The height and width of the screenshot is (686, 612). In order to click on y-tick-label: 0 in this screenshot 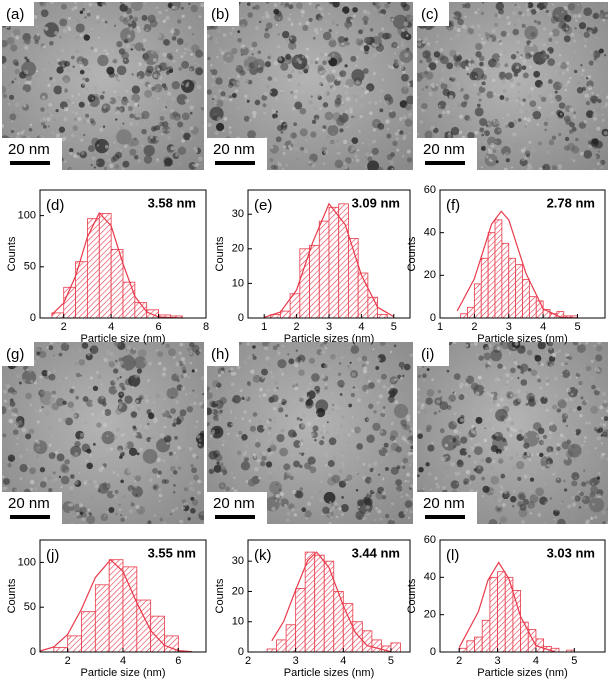, I will do `click(33, 318)`.